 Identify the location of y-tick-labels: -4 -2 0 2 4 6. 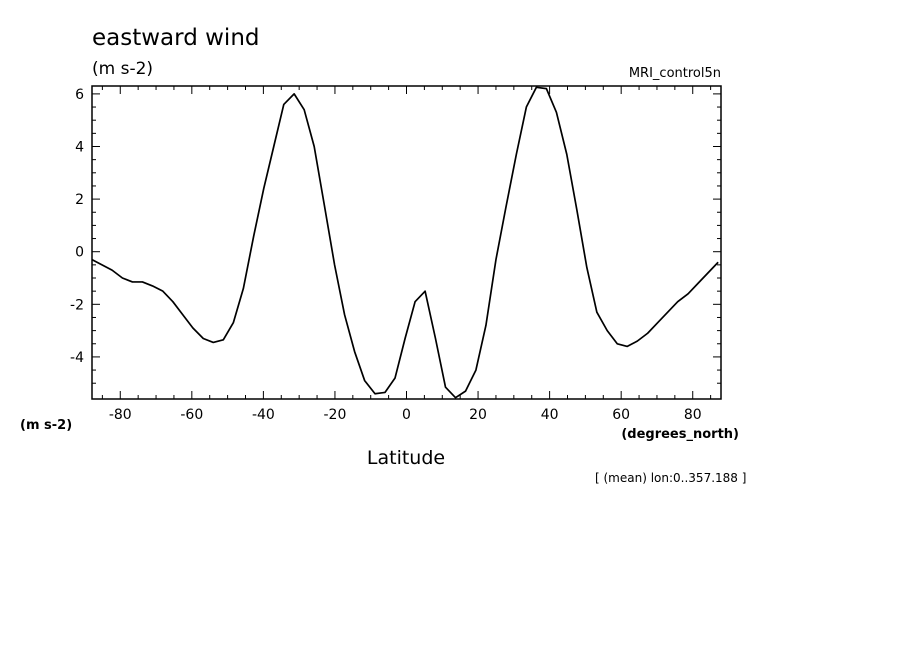
(77, 226).